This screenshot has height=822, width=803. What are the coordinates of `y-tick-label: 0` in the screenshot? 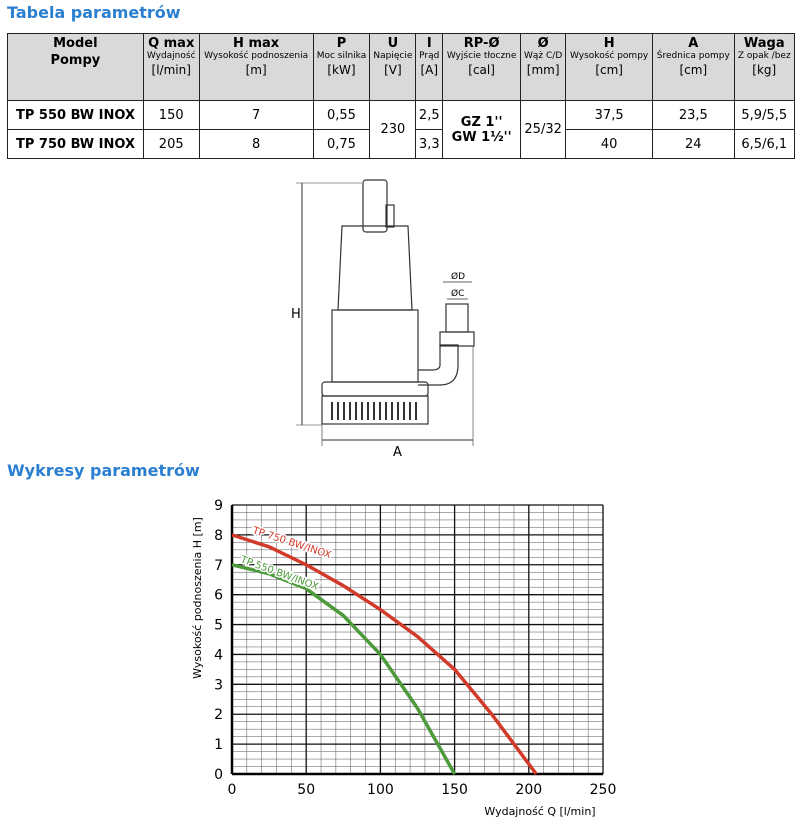 It's located at (218, 775).